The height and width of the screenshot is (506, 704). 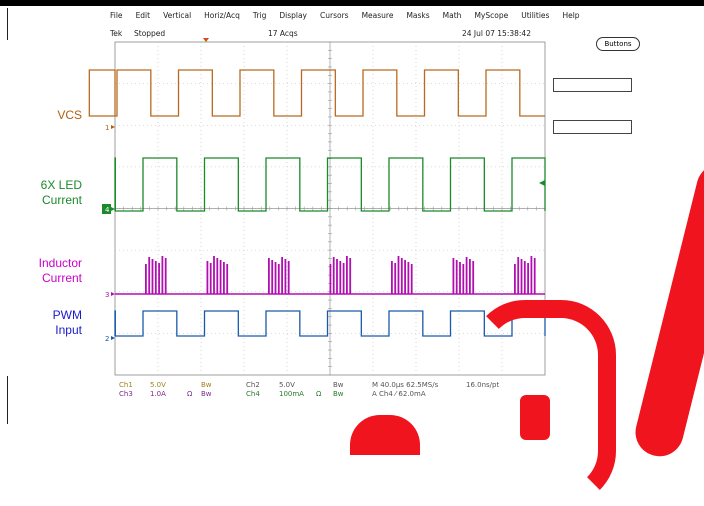 I want to click on ch3-scale: 1.0A, so click(x=158, y=394).